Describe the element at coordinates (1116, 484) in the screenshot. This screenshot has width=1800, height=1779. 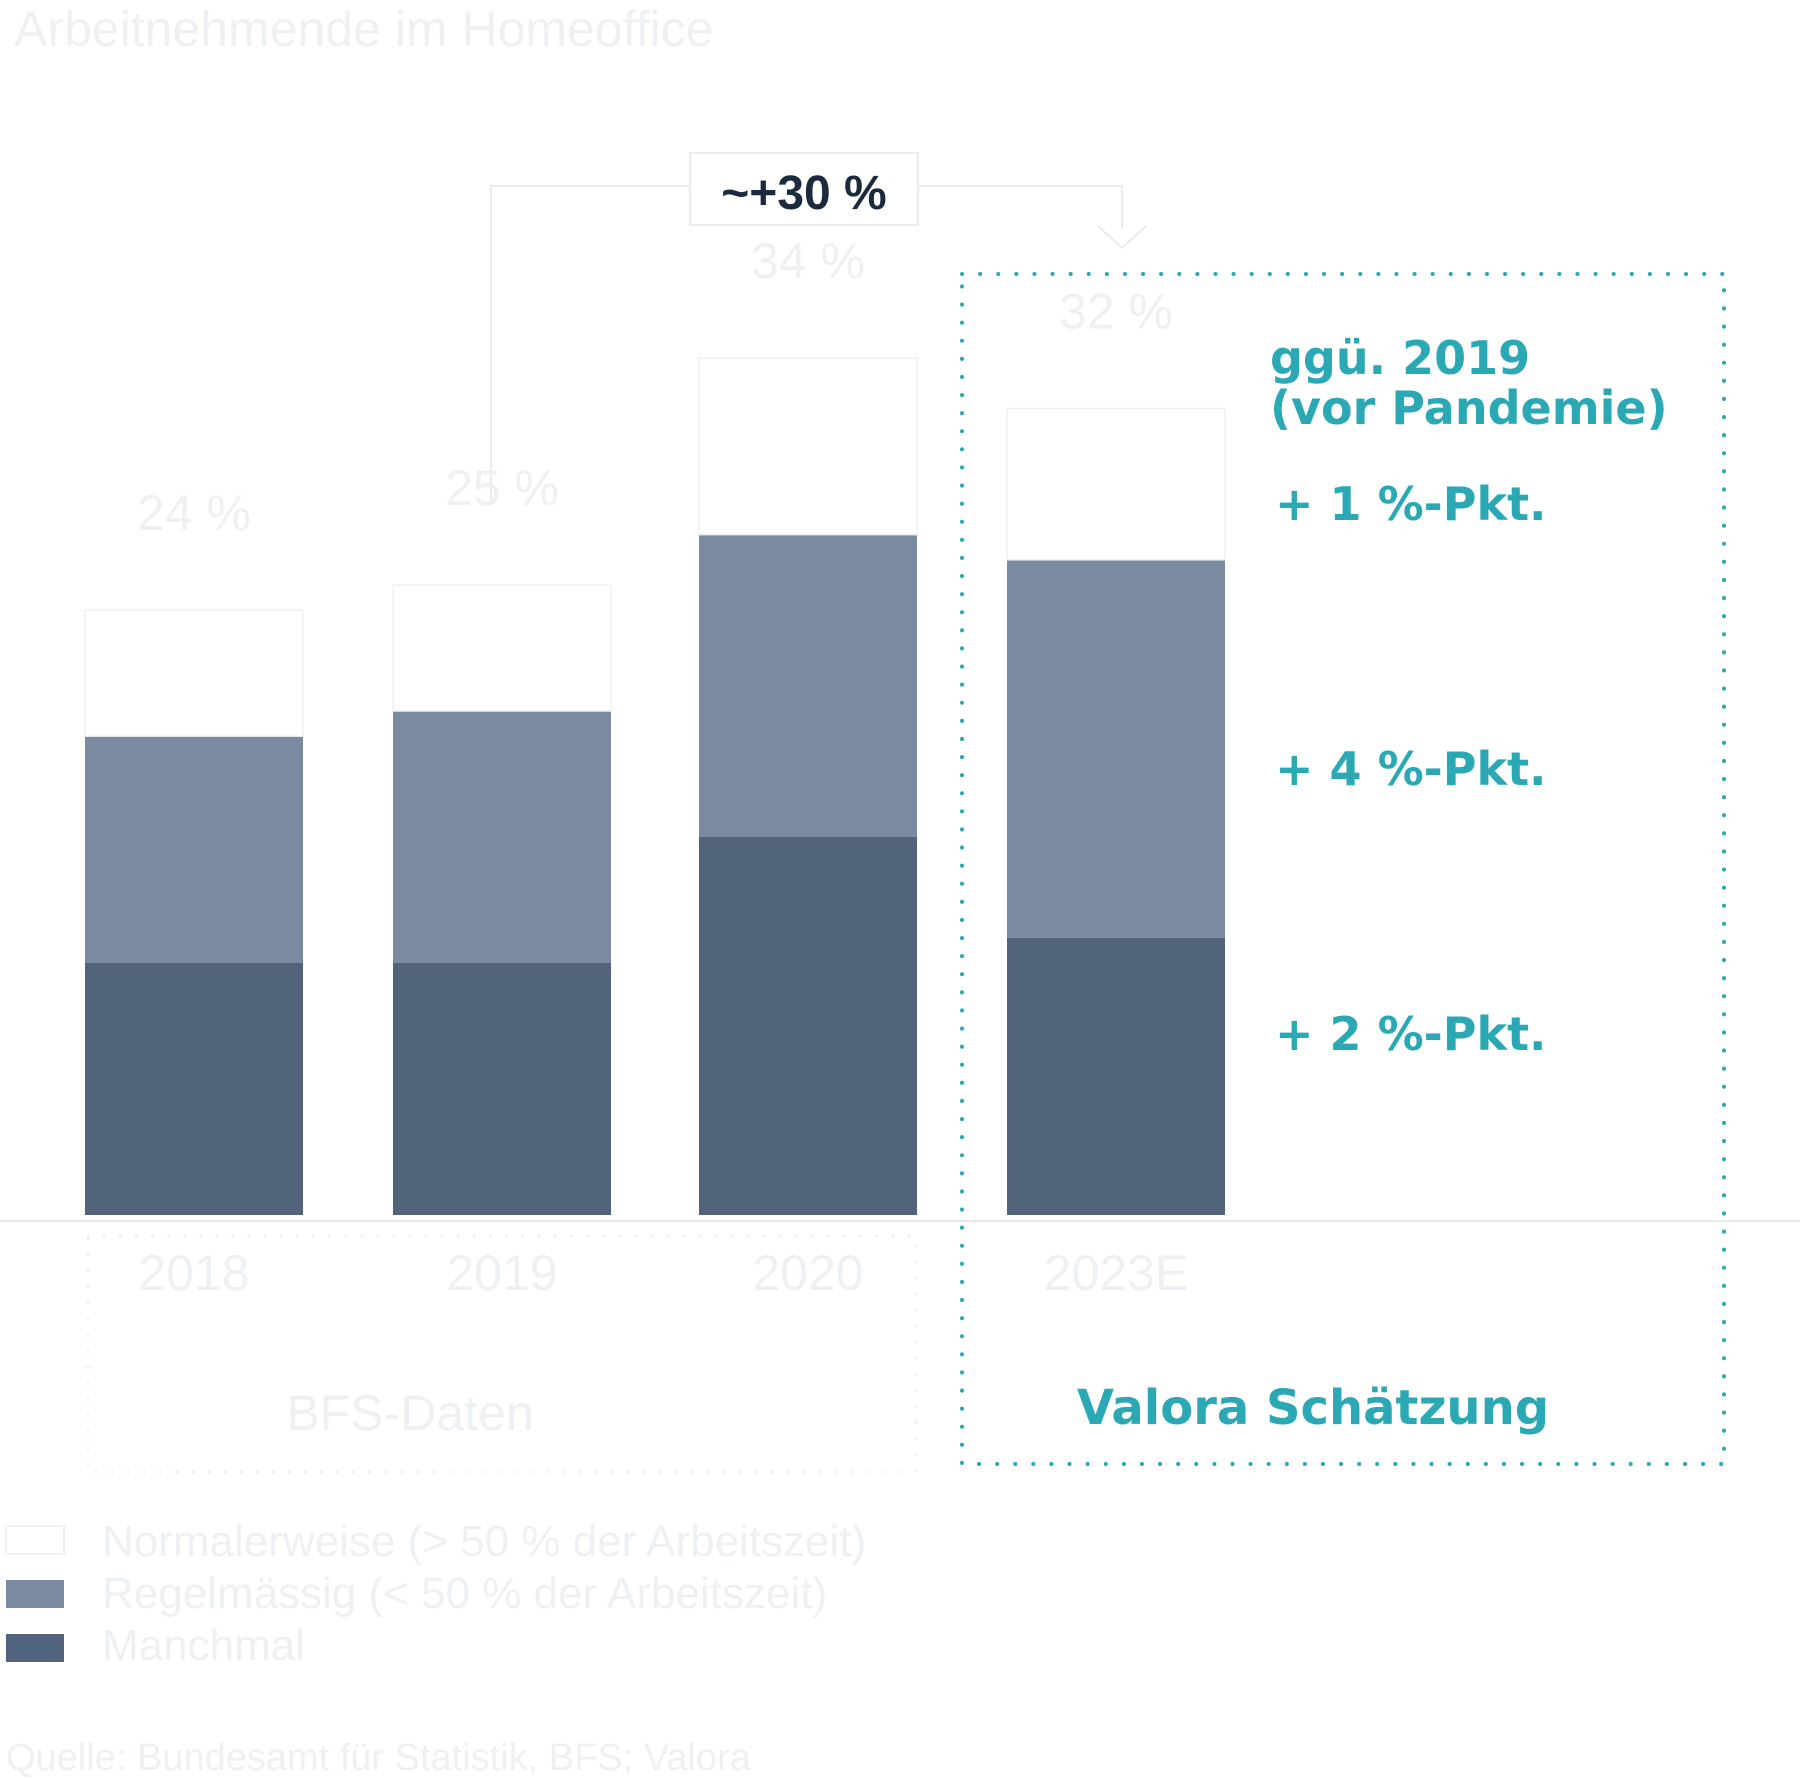
I see `bar-2023E-normalerweise` at that location.